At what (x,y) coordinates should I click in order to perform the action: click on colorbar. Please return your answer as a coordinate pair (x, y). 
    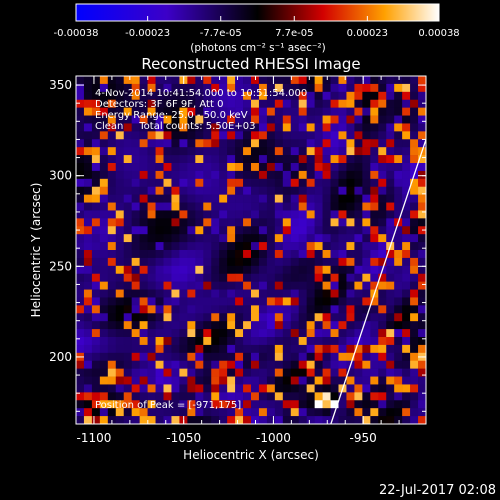
    Looking at the image, I should click on (257, 12).